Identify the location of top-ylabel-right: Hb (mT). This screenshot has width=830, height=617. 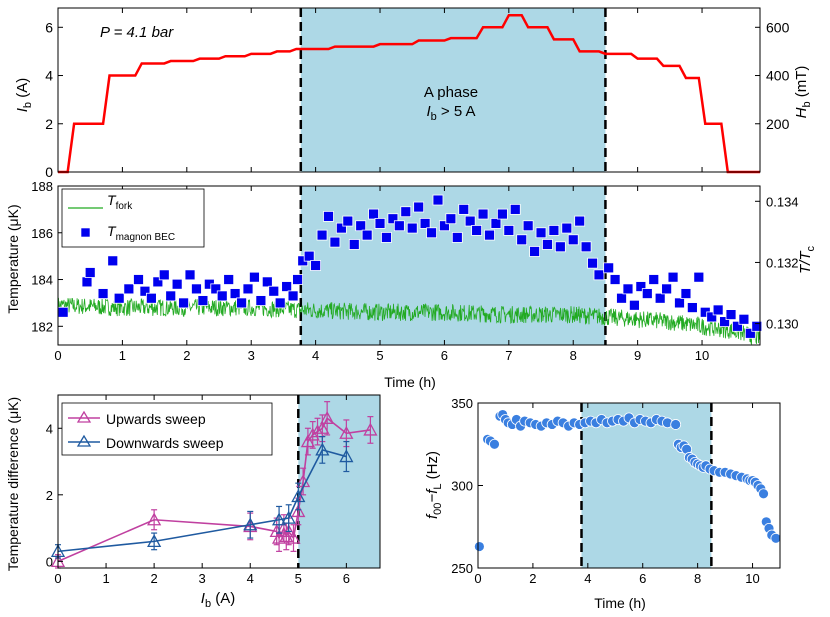
(803, 92).